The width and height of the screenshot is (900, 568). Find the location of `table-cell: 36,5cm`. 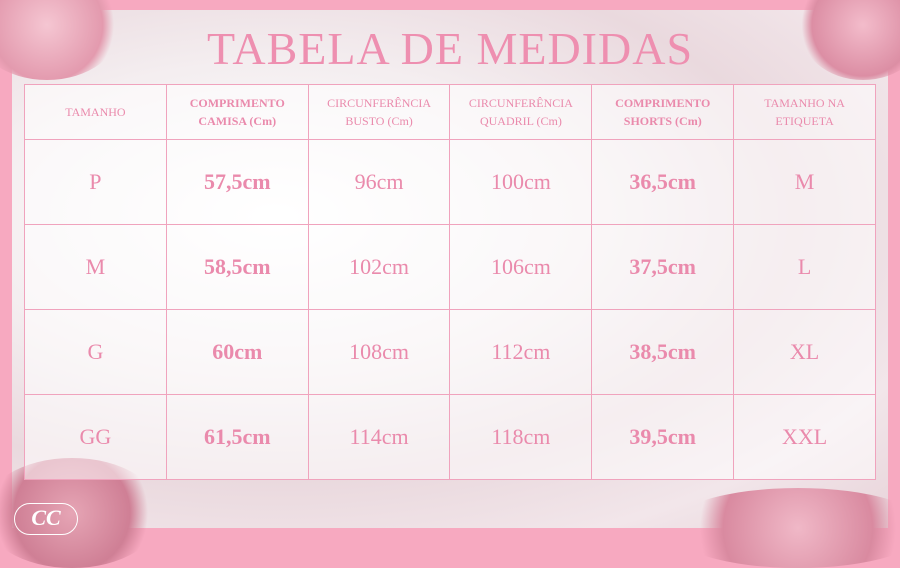

table-cell: 36,5cm is located at coordinates (663, 182).